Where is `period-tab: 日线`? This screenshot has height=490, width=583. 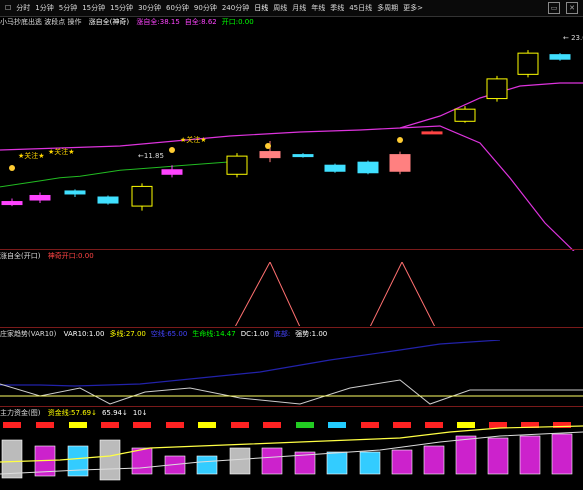 period-tab: 日线 is located at coordinates (261, 8).